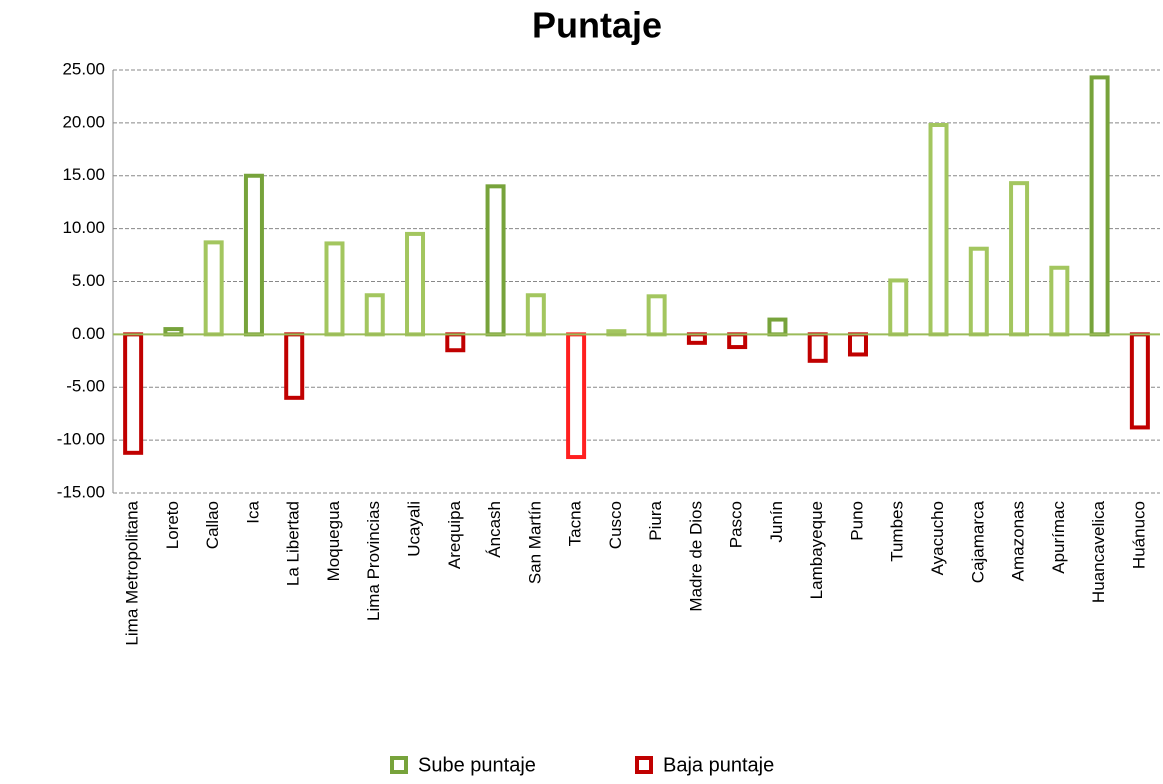  What do you see at coordinates (897, 531) in the screenshot?
I see `x-tick-label: Tumbes` at bounding box center [897, 531].